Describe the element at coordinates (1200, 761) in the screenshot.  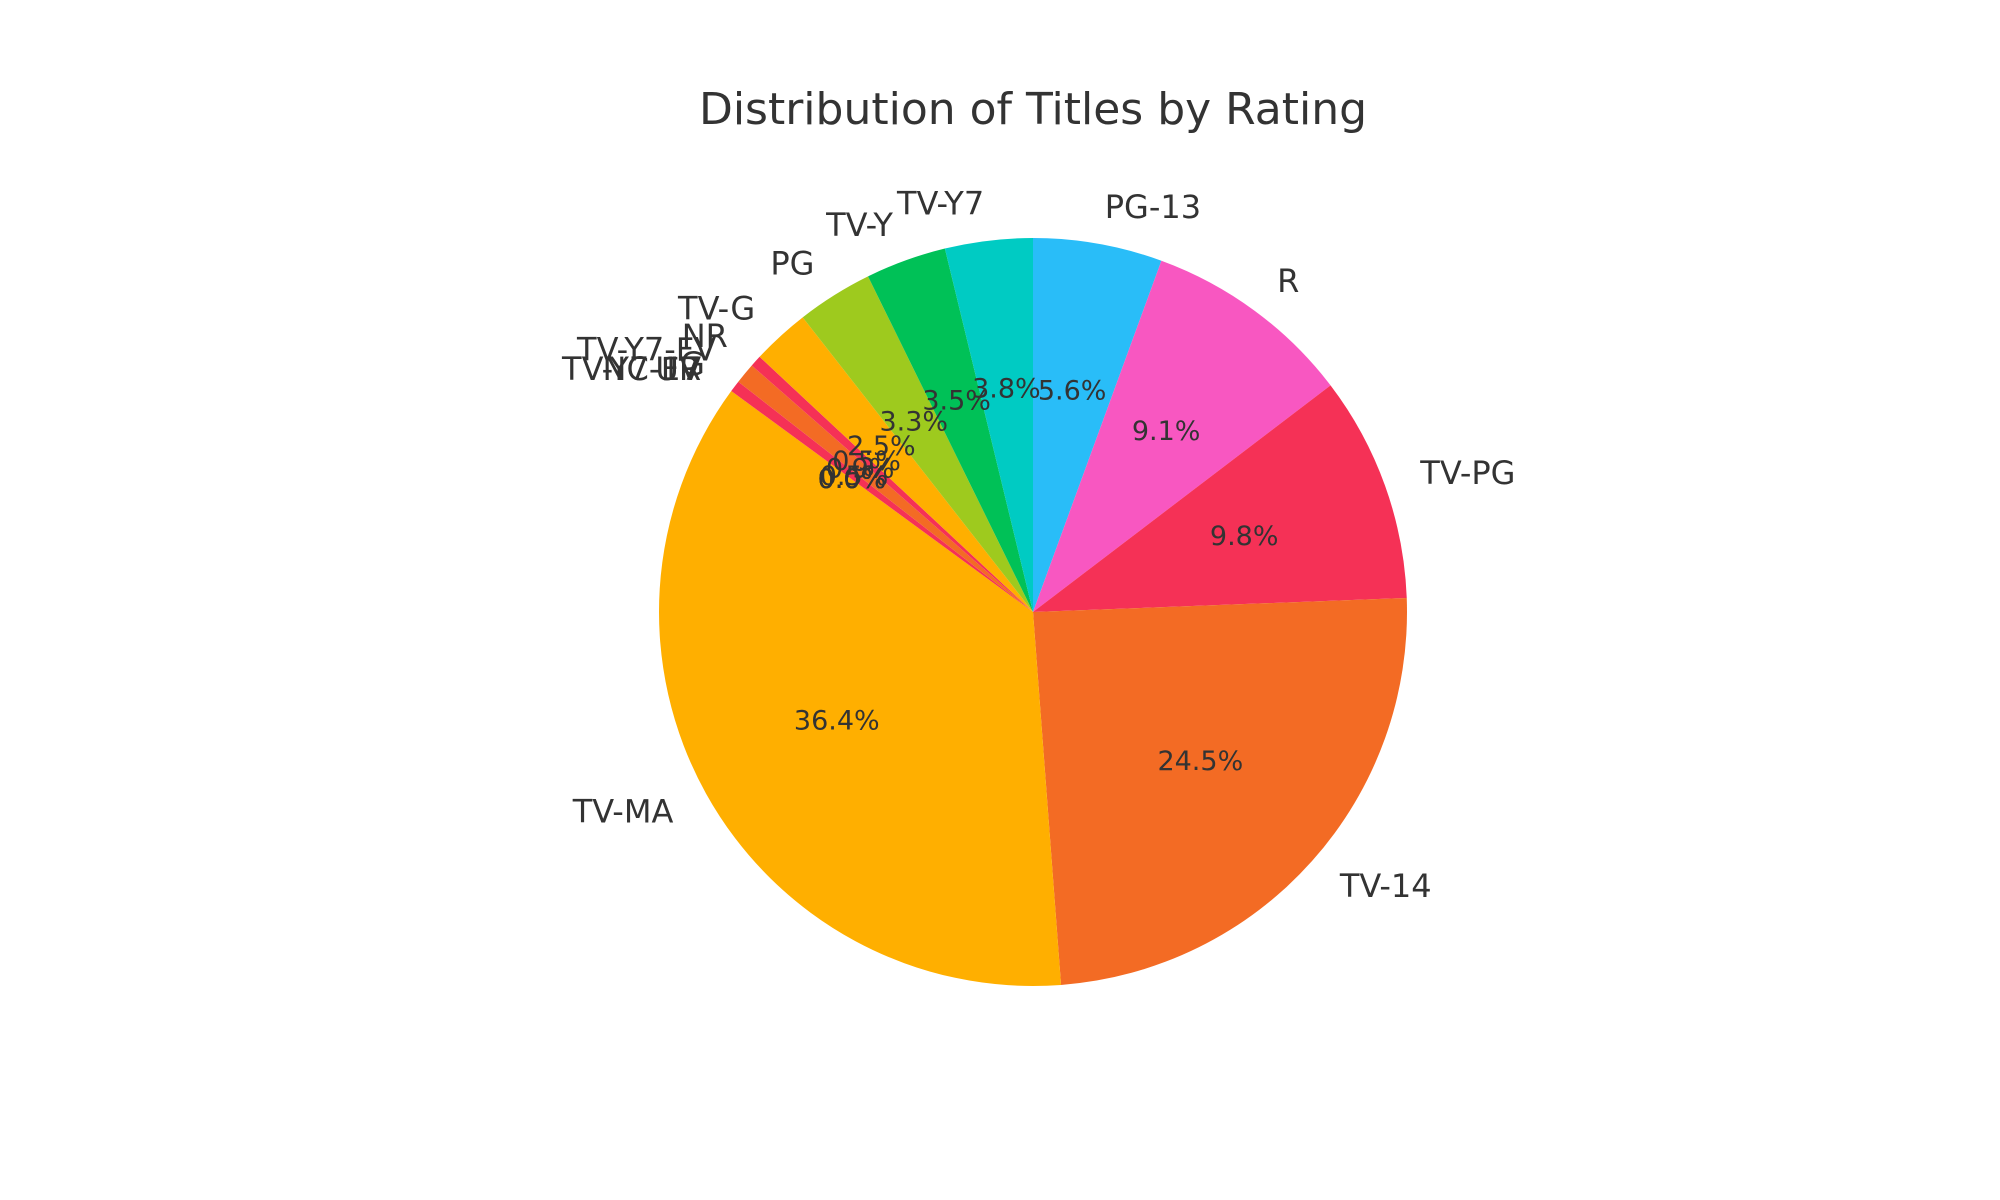
I see `percent-label-tv-14-3: 24.5%` at that location.